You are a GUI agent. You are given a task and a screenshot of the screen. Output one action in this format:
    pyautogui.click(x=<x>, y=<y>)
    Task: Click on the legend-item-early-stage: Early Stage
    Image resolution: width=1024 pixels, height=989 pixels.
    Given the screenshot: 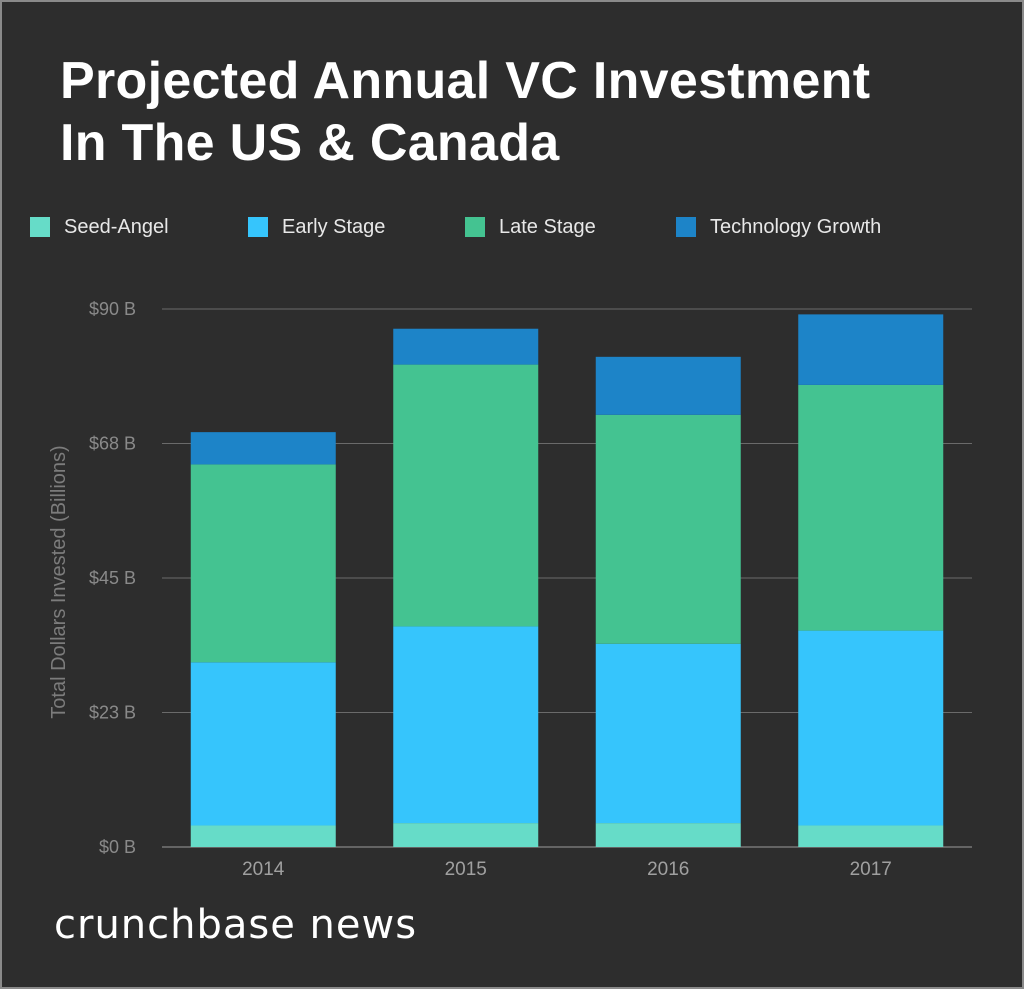 What is the action you would take?
    pyautogui.click(x=316, y=227)
    